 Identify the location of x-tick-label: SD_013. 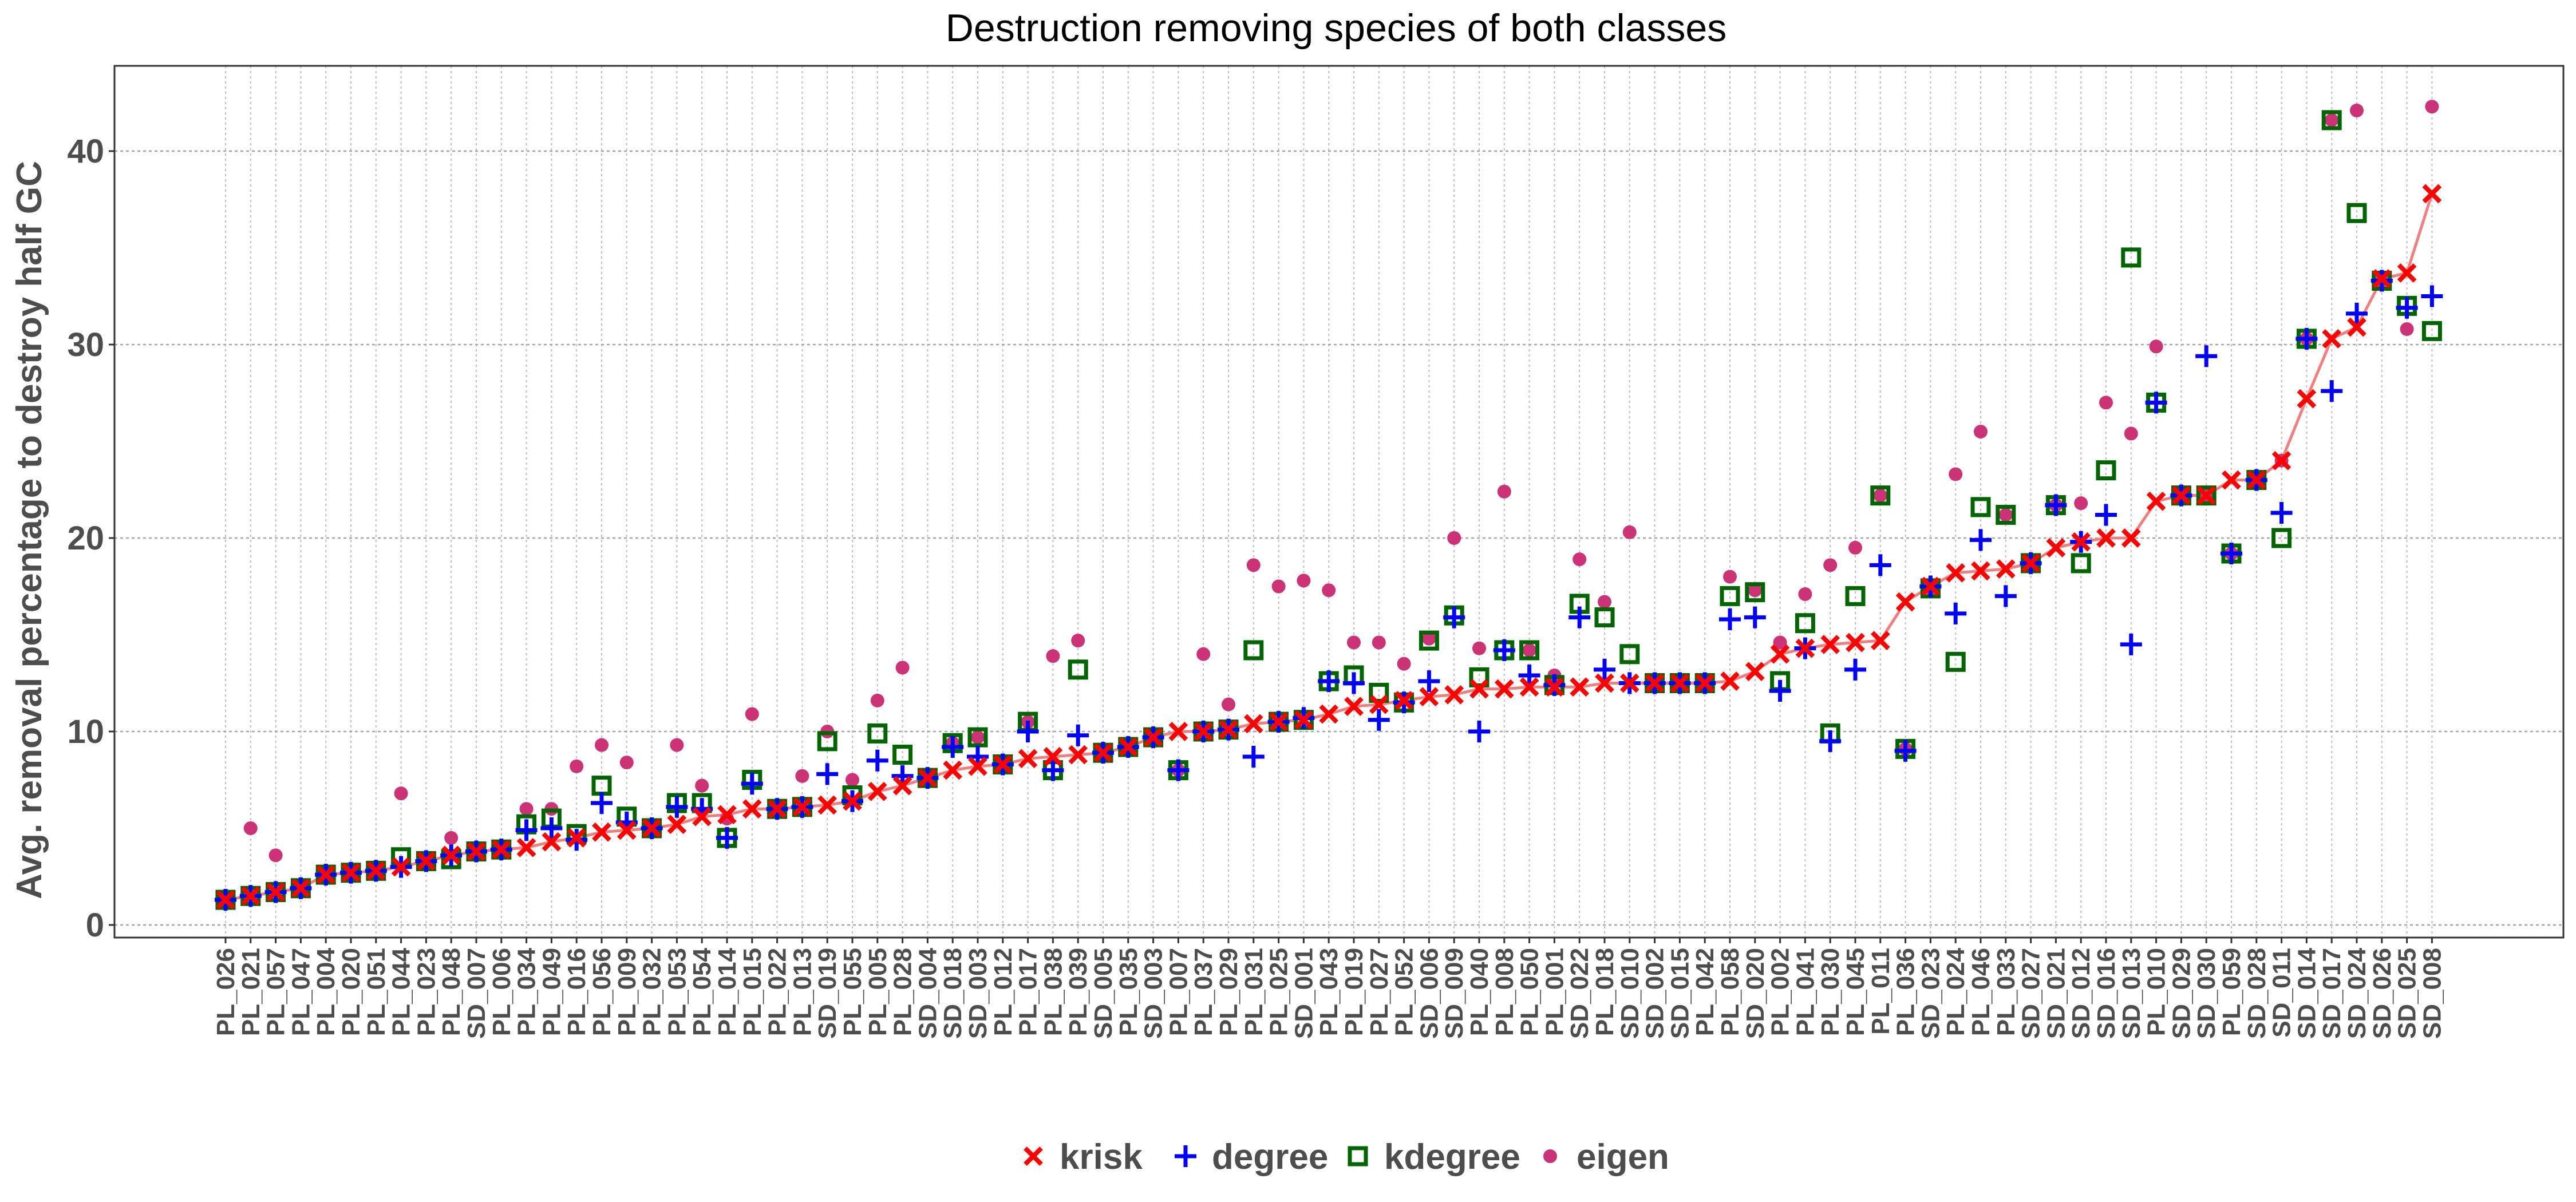
(2131, 994).